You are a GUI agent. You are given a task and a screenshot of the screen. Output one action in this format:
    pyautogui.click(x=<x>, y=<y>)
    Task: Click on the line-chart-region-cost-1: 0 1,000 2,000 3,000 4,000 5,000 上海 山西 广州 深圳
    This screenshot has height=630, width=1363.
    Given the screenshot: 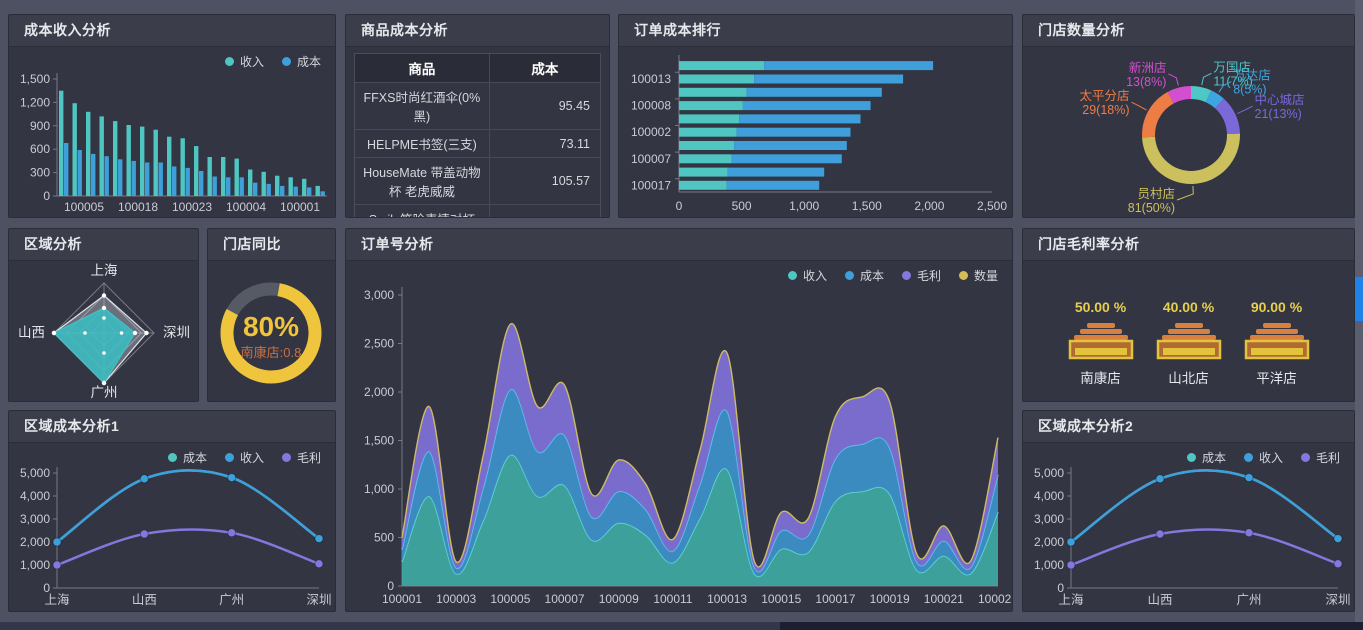 What is the action you would take?
    pyautogui.click(x=172, y=527)
    